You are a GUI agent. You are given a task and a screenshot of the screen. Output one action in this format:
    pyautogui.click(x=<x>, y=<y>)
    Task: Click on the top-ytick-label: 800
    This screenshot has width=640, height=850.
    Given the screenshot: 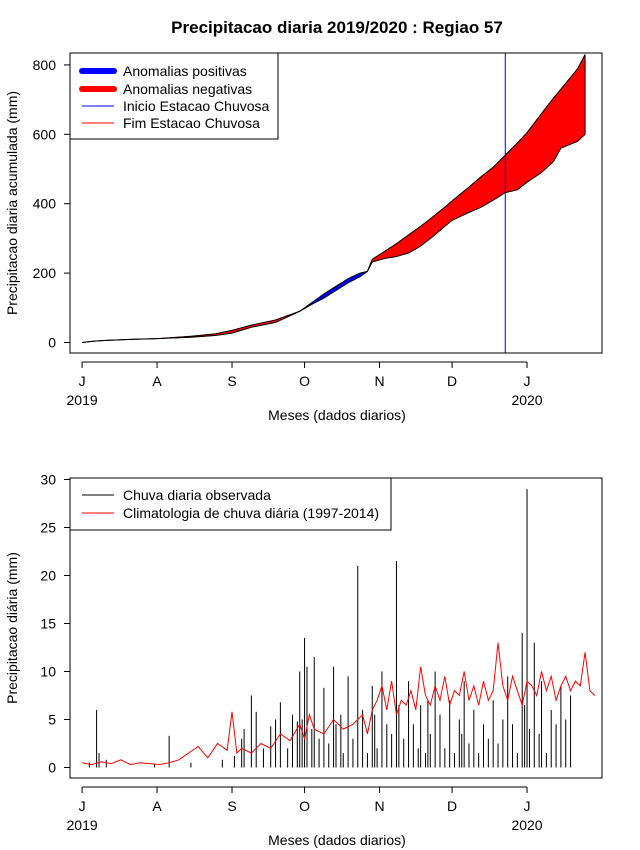 What is the action you would take?
    pyautogui.click(x=45, y=65)
    